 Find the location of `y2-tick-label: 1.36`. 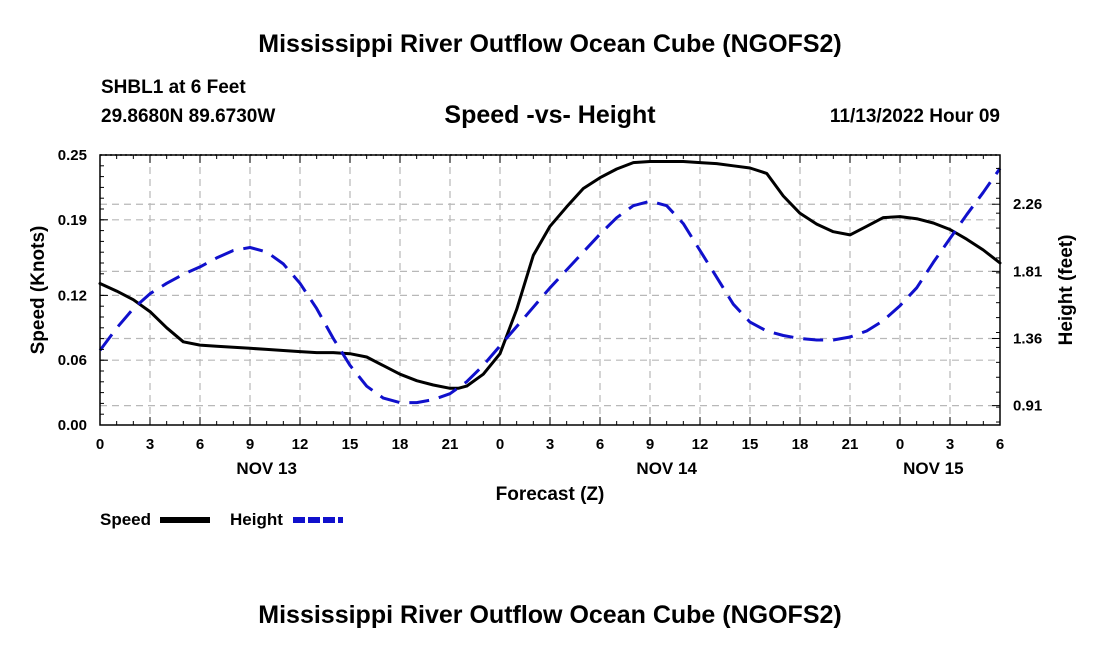

y2-tick-label: 1.36 is located at coordinates (1027, 338).